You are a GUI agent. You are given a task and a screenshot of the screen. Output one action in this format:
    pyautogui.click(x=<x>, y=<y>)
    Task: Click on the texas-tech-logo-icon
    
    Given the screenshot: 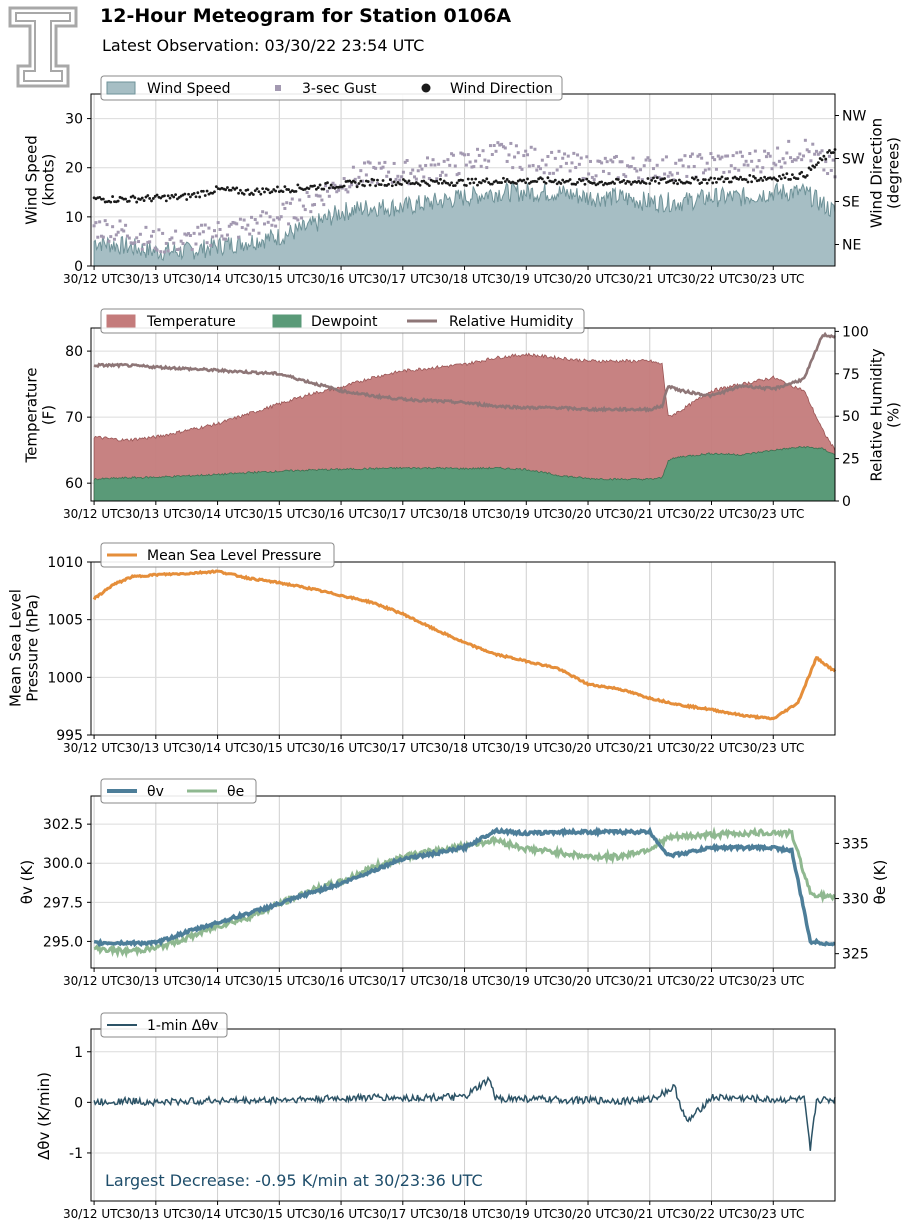 What is the action you would take?
    pyautogui.click(x=43, y=47)
    